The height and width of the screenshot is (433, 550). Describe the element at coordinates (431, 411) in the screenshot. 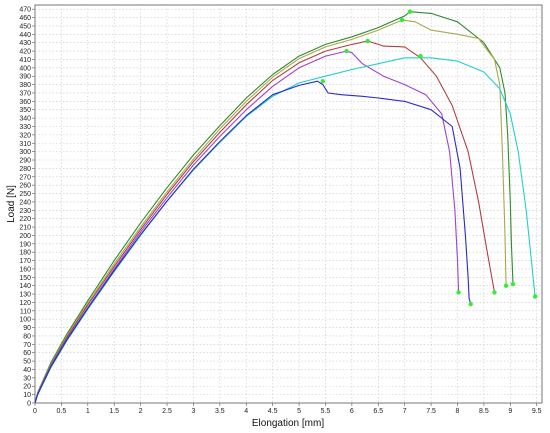

I see `x-tick-label: 7.5` at that location.